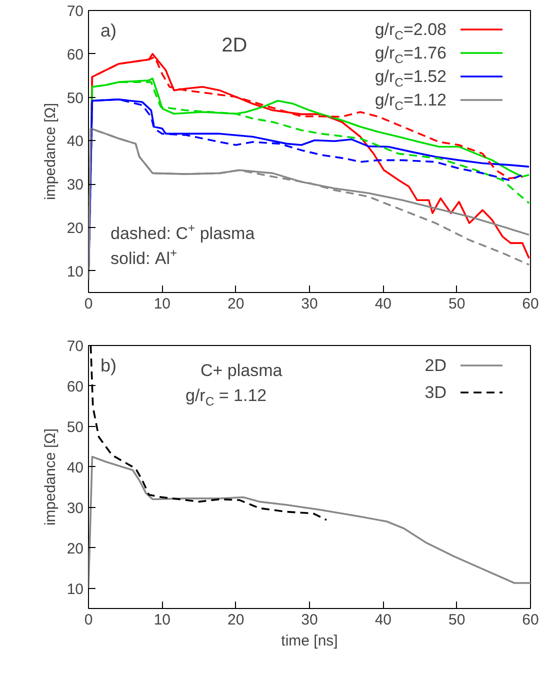 This screenshot has width=552, height=681. What do you see at coordinates (235, 45) in the screenshot?
I see `text: 2D` at bounding box center [235, 45].